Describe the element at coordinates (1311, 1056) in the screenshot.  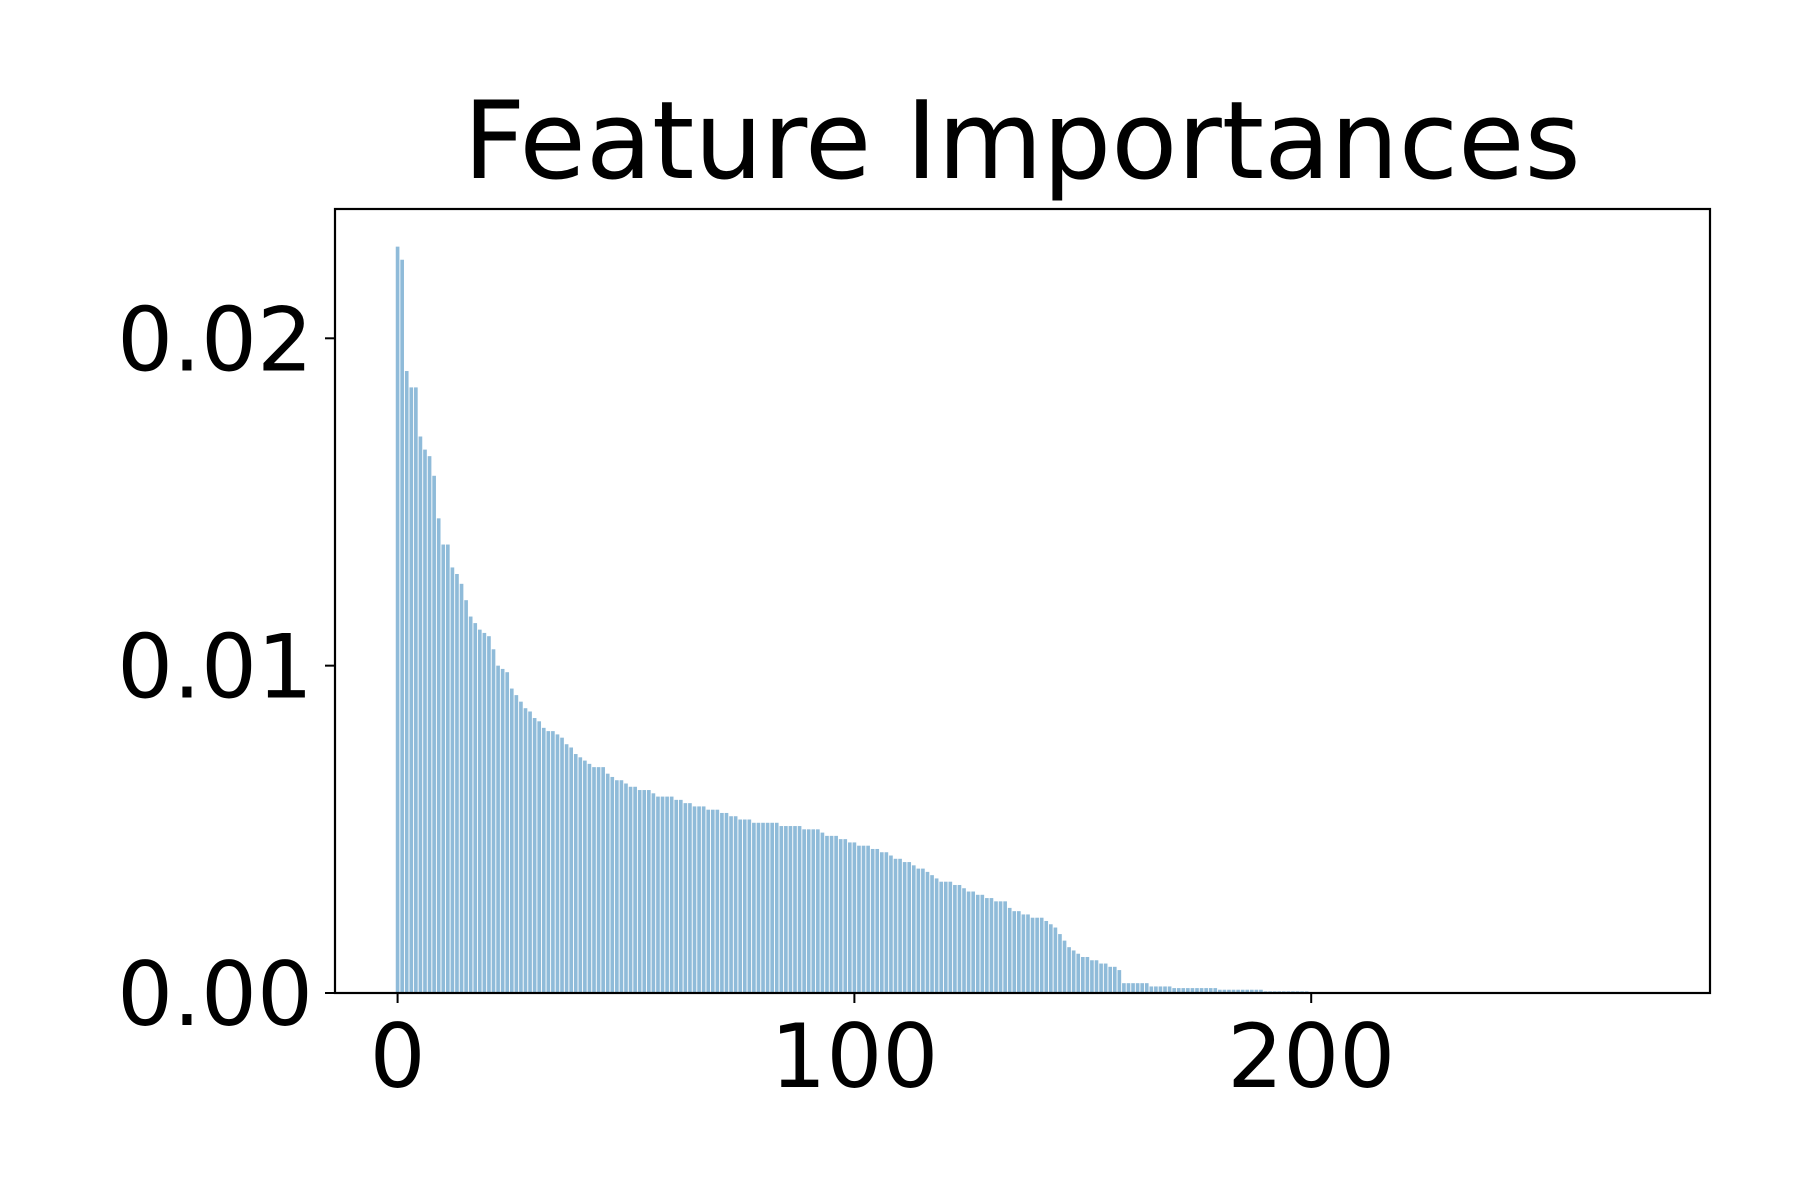
I see `x-tick-label: 200` at that location.